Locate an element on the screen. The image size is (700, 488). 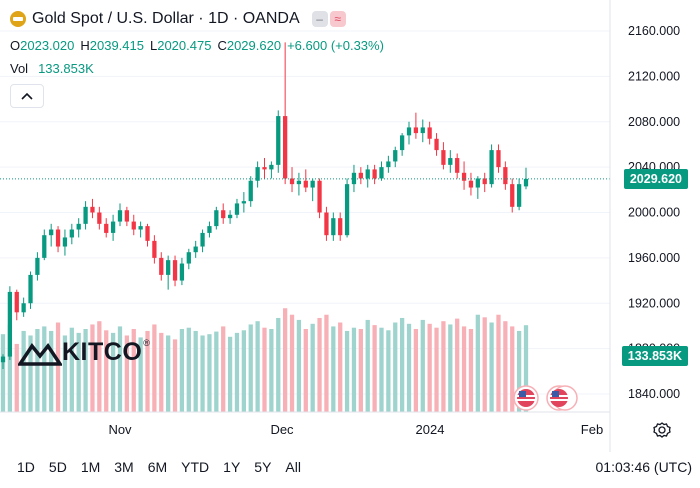
price-tick-label: 1960.000 is located at coordinates (654, 258).